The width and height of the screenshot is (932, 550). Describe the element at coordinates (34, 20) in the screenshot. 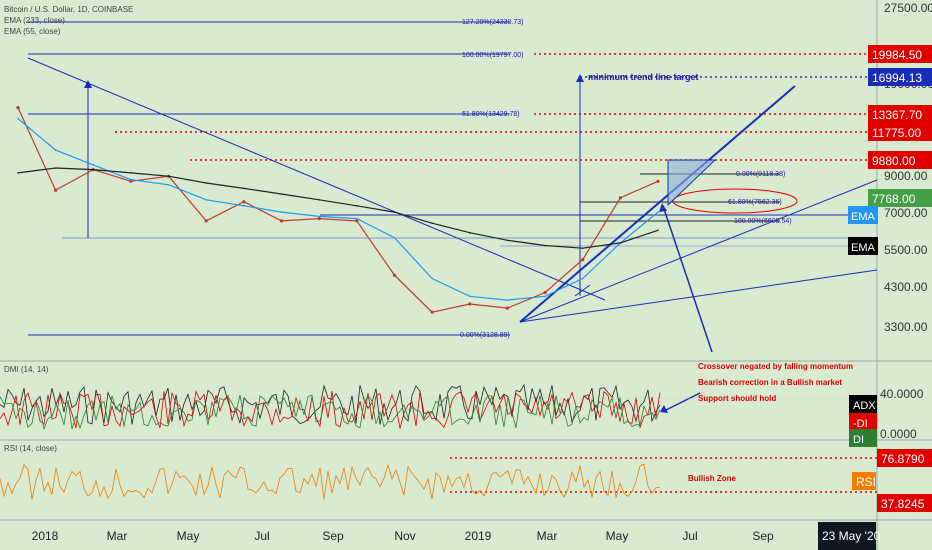

I see `ema233-legend: EMA (233, close)` at that location.